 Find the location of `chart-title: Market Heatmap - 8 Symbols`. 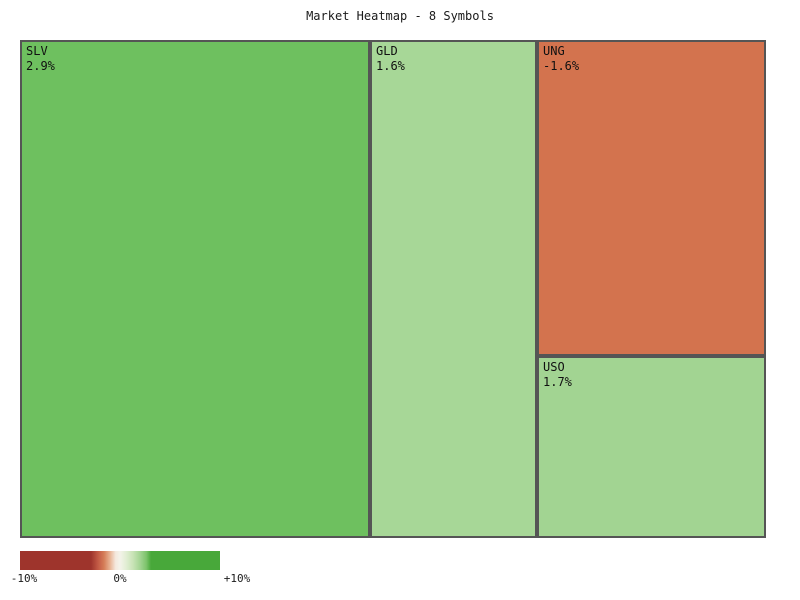

chart-title: Market Heatmap - 8 Symbols is located at coordinates (400, 16).